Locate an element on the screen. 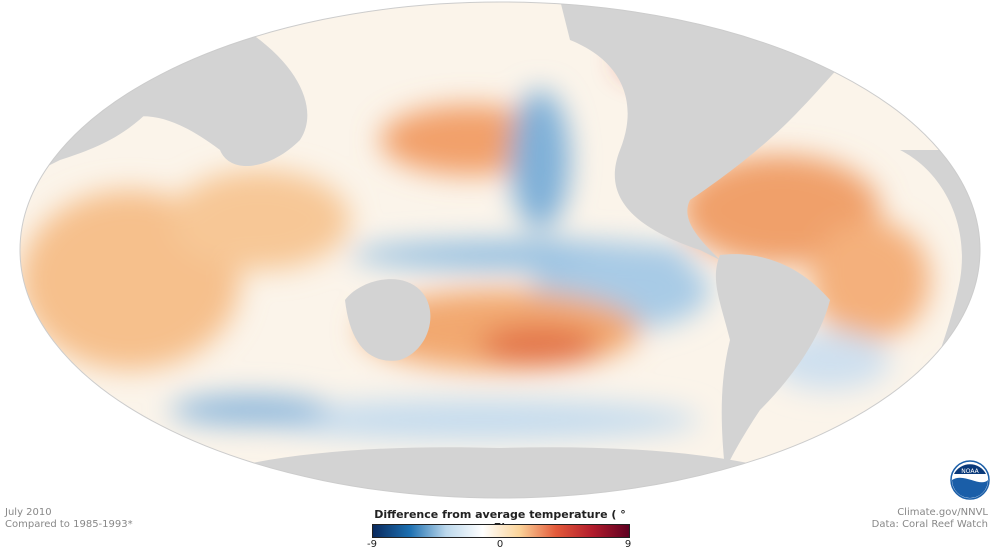  credit-label: Climate.gov/NNVL is located at coordinates (942, 512).